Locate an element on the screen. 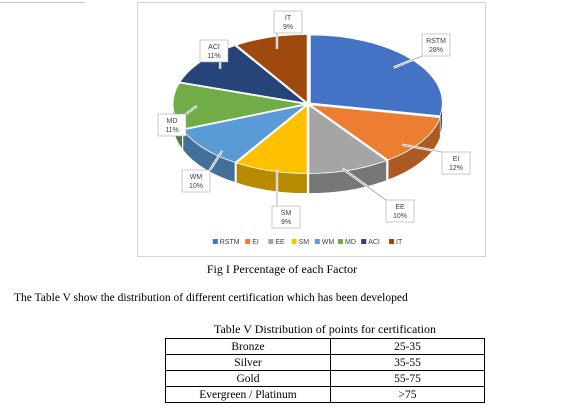 This screenshot has height=415, width=564. legend-label-aci: ACI is located at coordinates (374, 242).